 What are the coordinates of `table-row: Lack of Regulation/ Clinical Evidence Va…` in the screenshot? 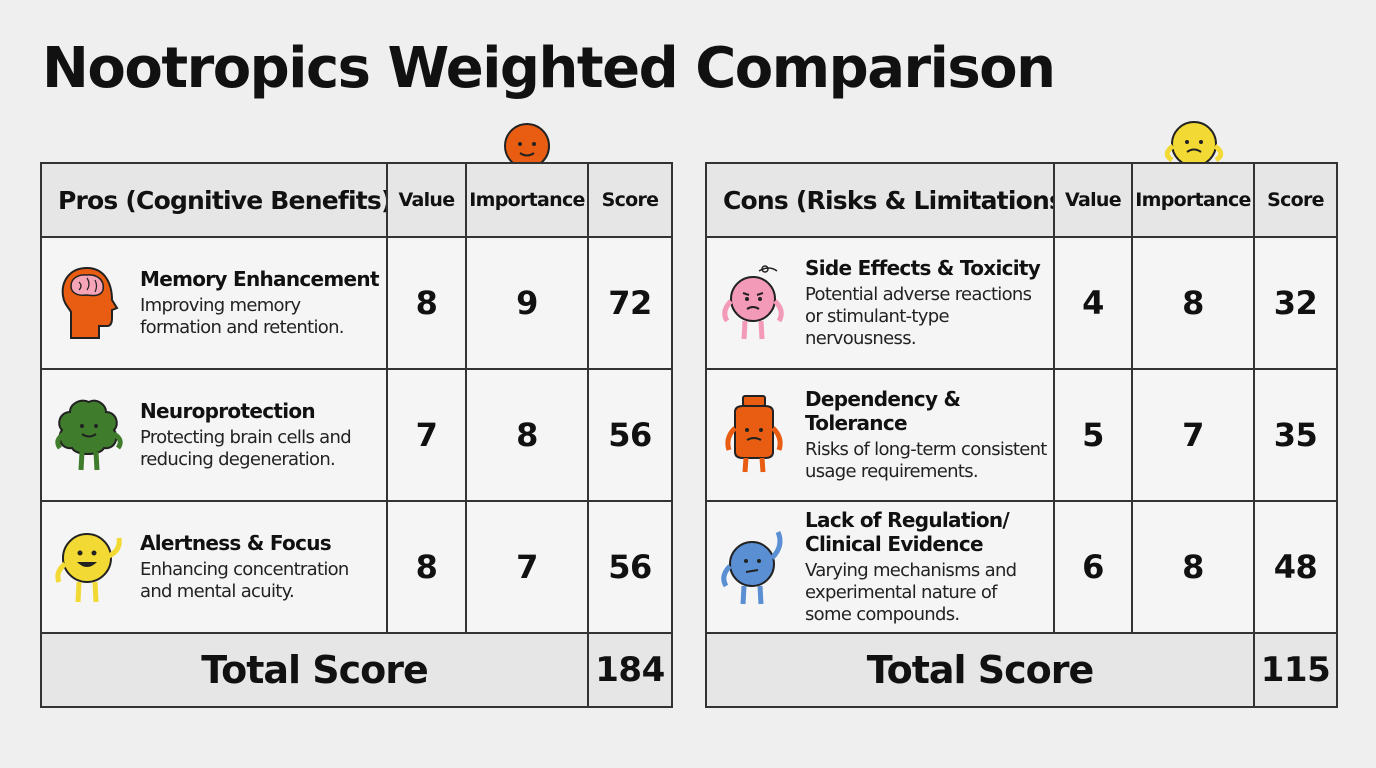 It's located at (1021, 567).